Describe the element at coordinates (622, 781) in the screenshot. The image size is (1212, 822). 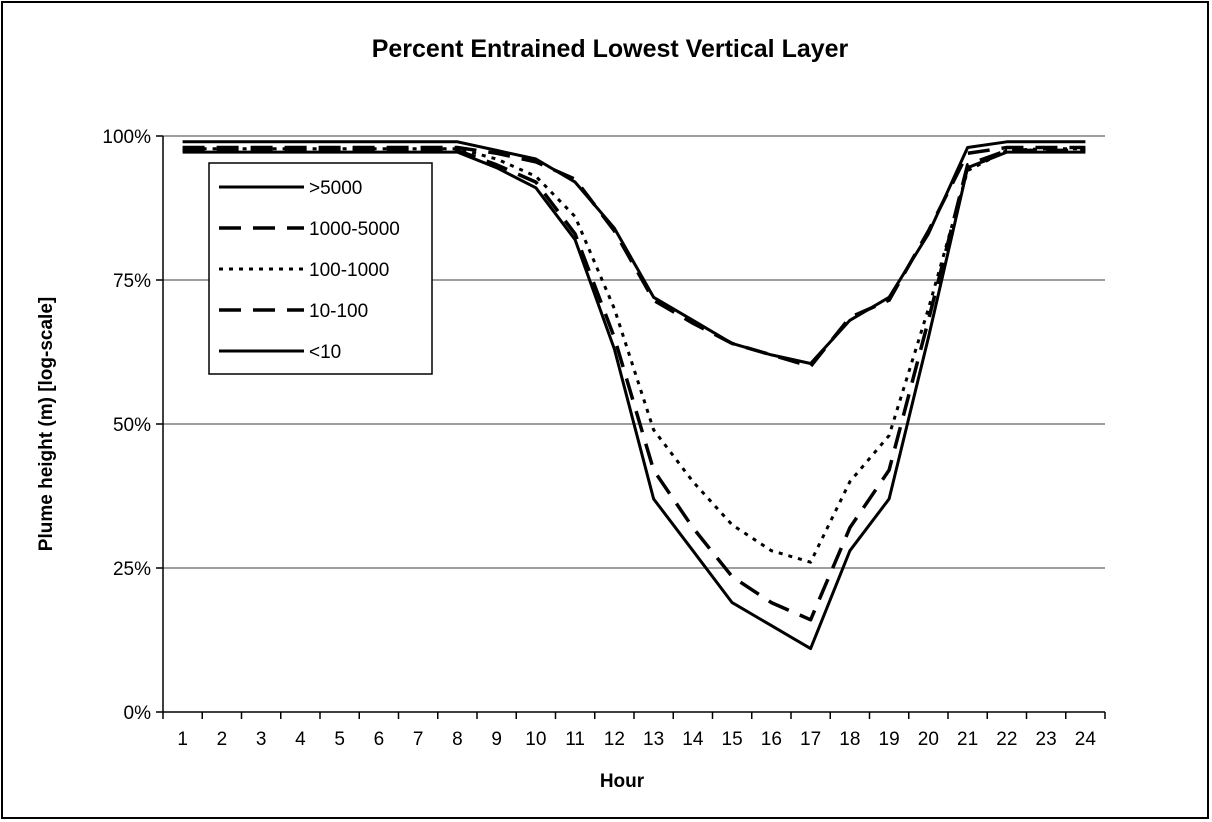
I see `x-axis-title: Hour` at that location.